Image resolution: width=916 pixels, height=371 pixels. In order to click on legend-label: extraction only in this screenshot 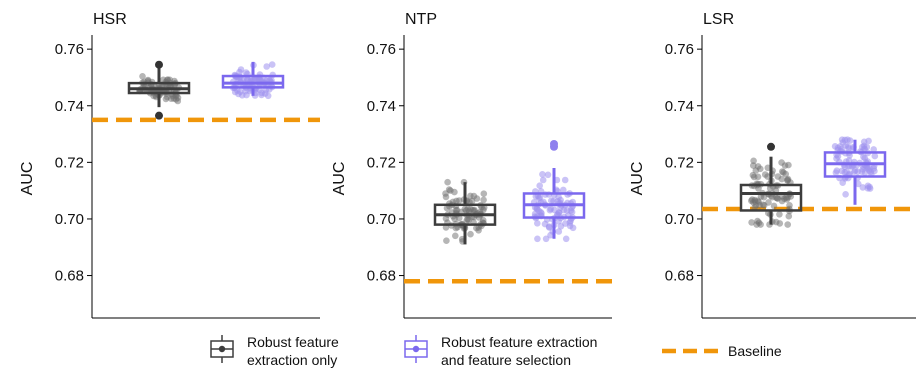, I will do `click(292, 360)`.